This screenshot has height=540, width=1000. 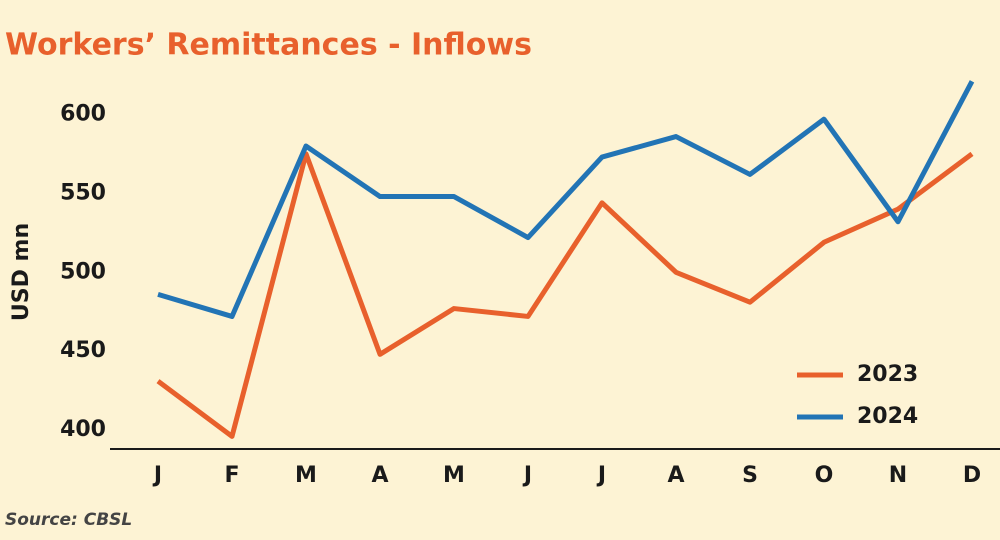 I want to click on y-axis-label: USD mn, so click(x=21, y=272).